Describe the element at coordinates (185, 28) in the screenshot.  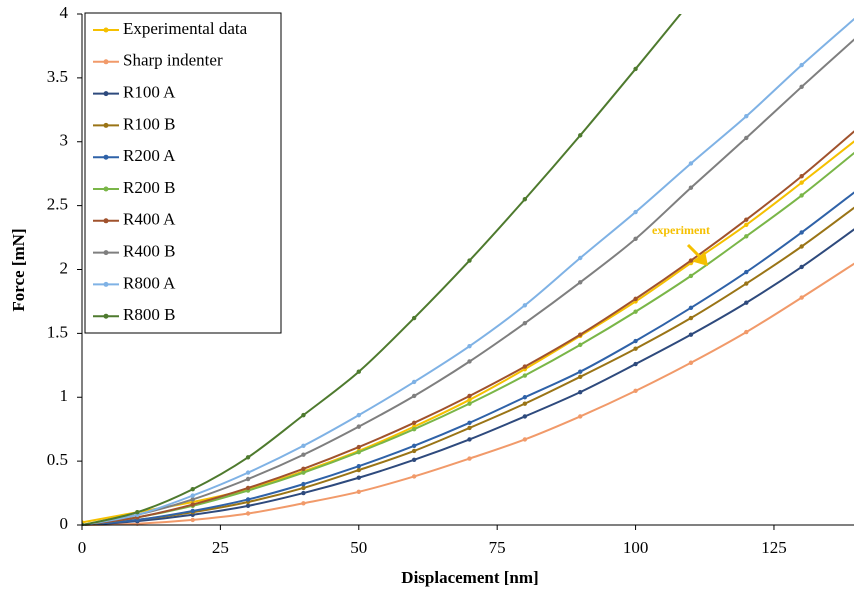
I see `legend-label: Experimental data` at that location.